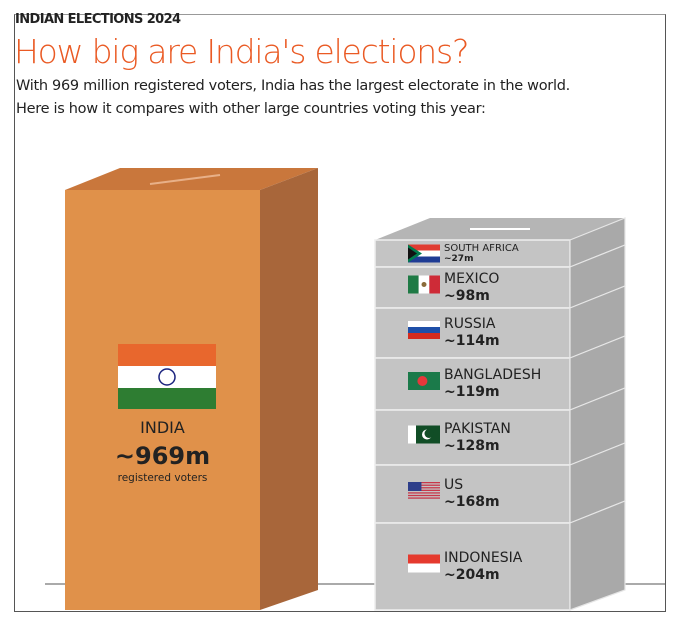 This screenshot has height=633, width=686. Describe the element at coordinates (424, 330) in the screenshot. I see `russia-flag-icon` at that location.